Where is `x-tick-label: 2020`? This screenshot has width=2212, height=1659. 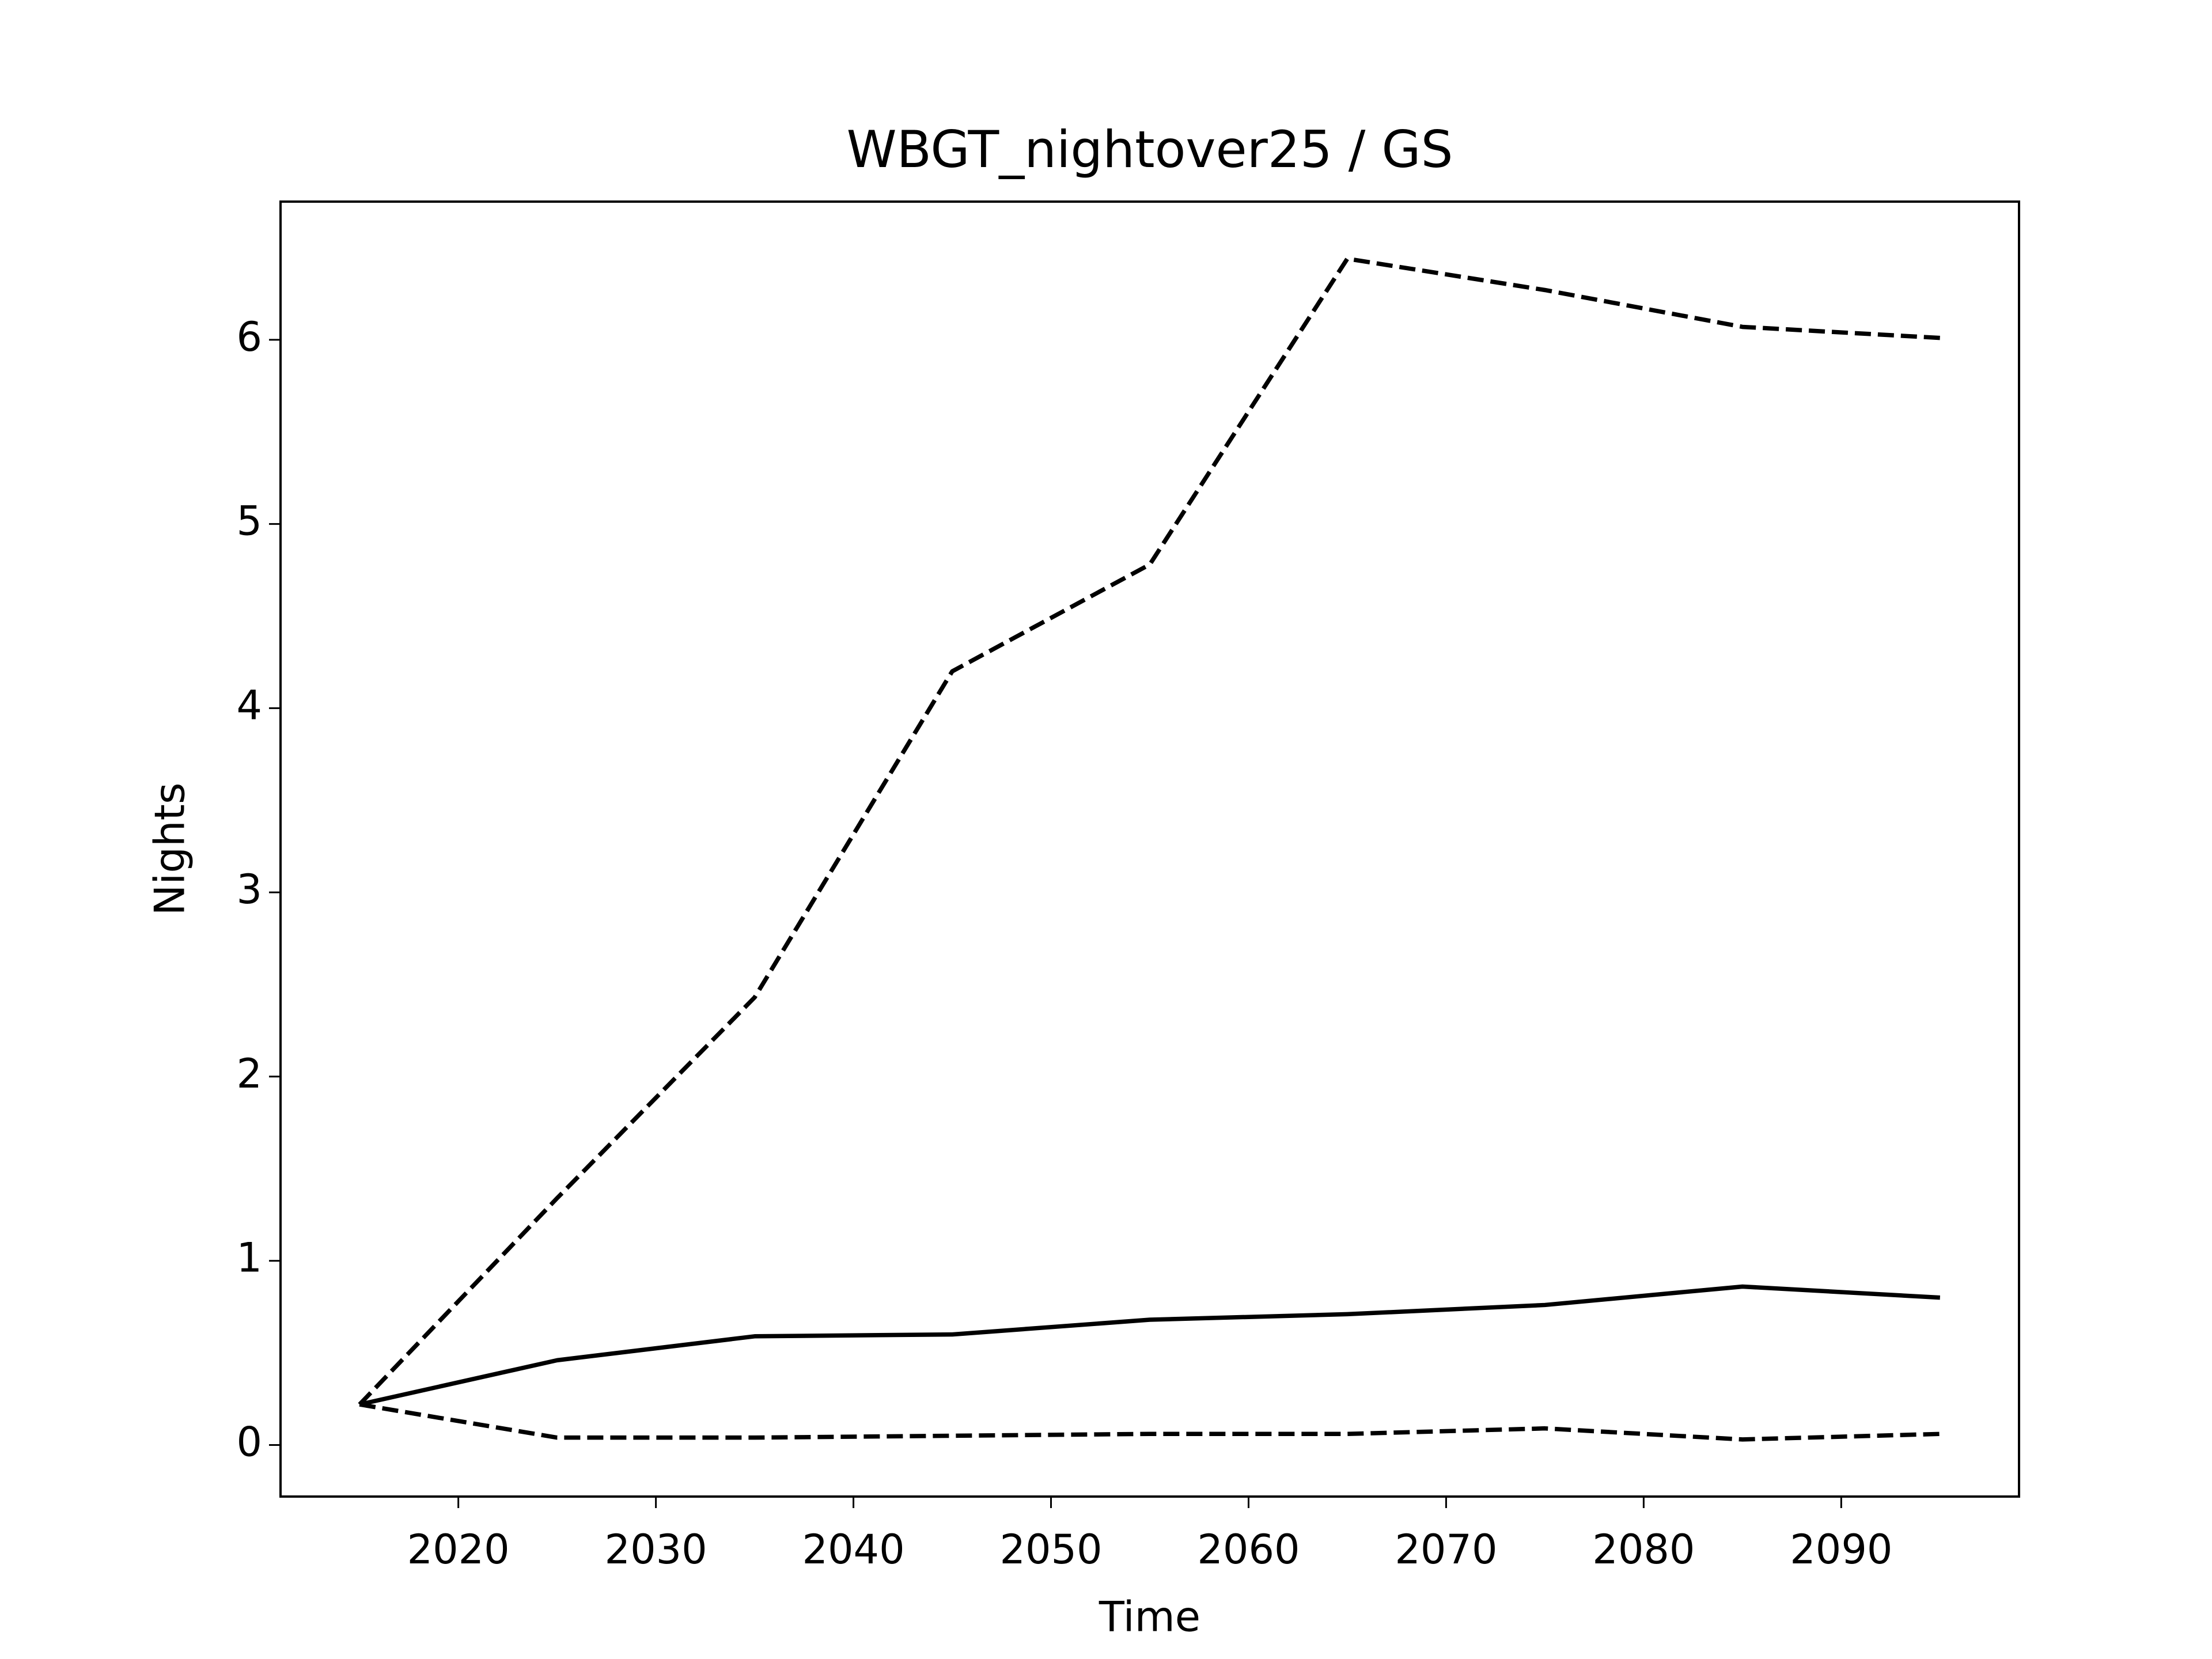 x-tick-label: 2020 is located at coordinates (458, 1549).